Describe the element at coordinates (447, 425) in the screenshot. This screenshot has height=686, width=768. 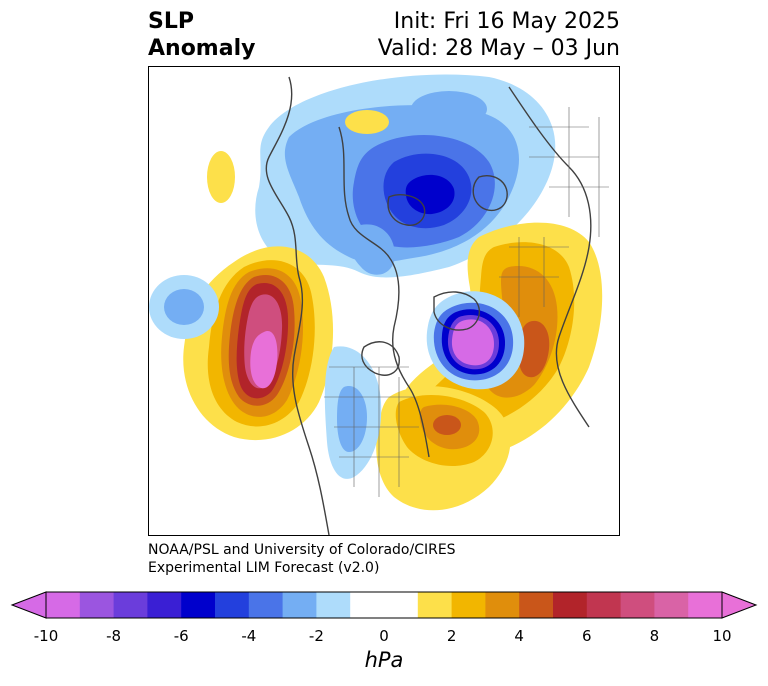
I see `us-east-high-core` at that location.